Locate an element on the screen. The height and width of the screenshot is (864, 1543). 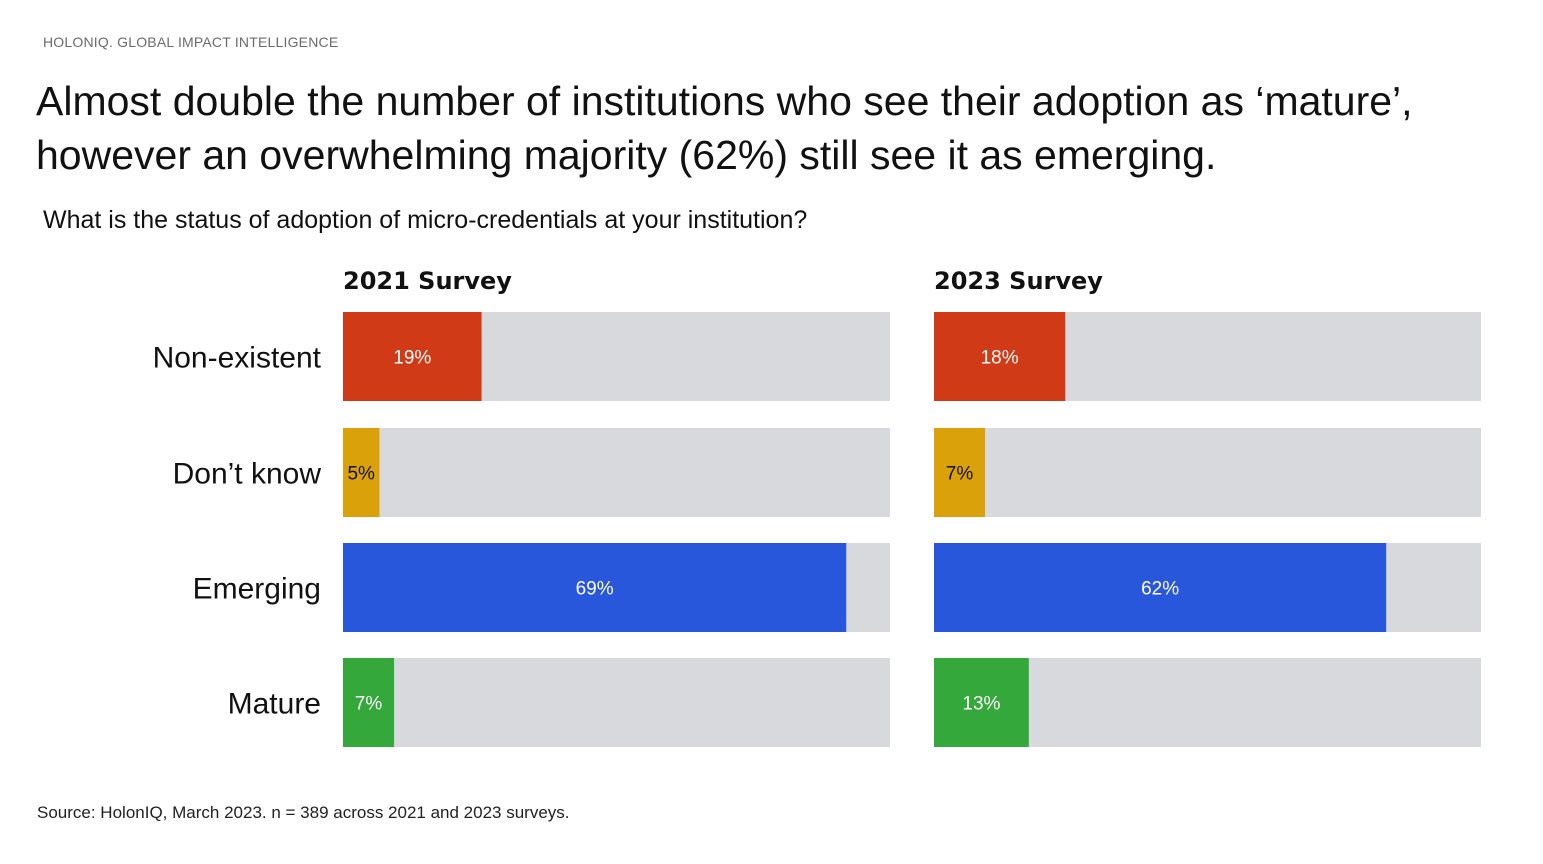
category-label: Mature is located at coordinates (274, 704).